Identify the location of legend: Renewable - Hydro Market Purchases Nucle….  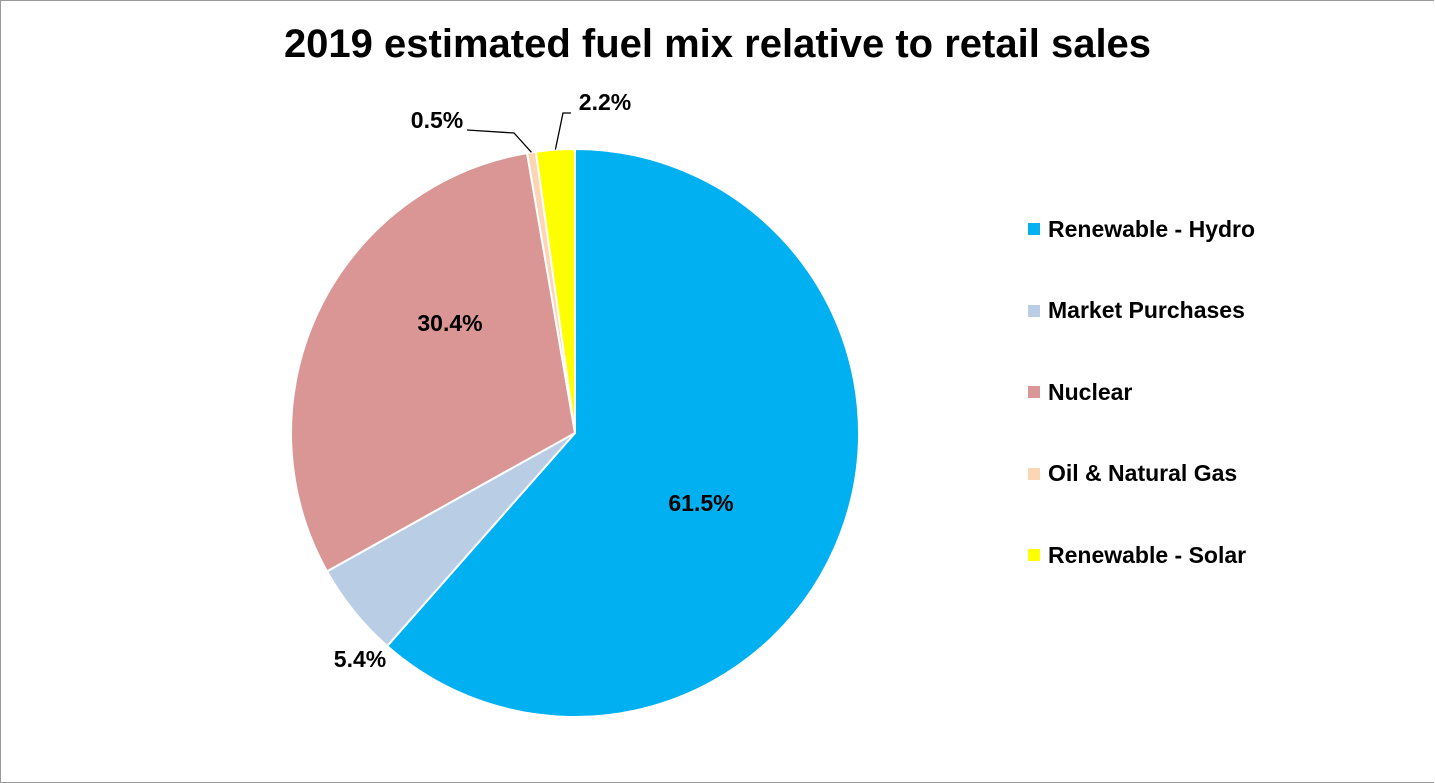
(1141, 416).